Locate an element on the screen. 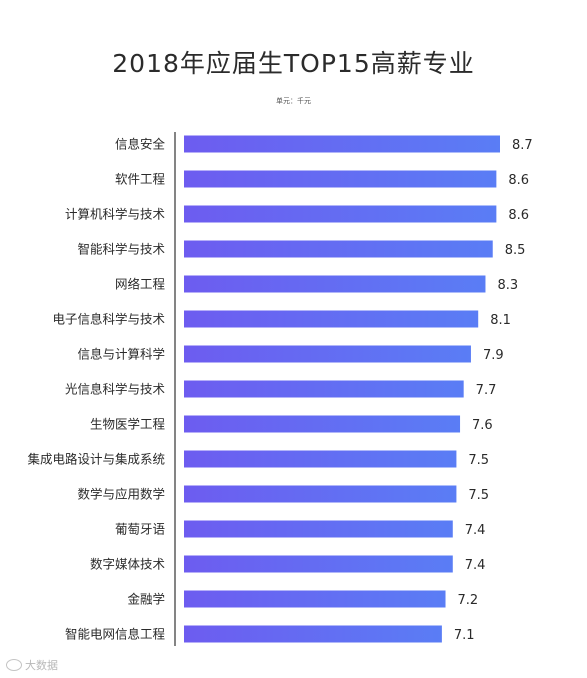 The height and width of the screenshot is (678, 587). value-label: 8.7 is located at coordinates (522, 145).